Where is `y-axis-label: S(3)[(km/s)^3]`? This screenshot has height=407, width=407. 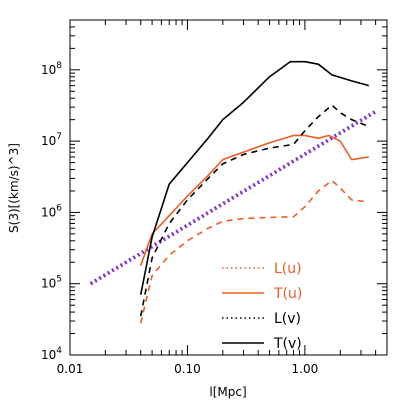
y-axis-label: S(3)[(km/s)^3] is located at coordinates (14, 188).